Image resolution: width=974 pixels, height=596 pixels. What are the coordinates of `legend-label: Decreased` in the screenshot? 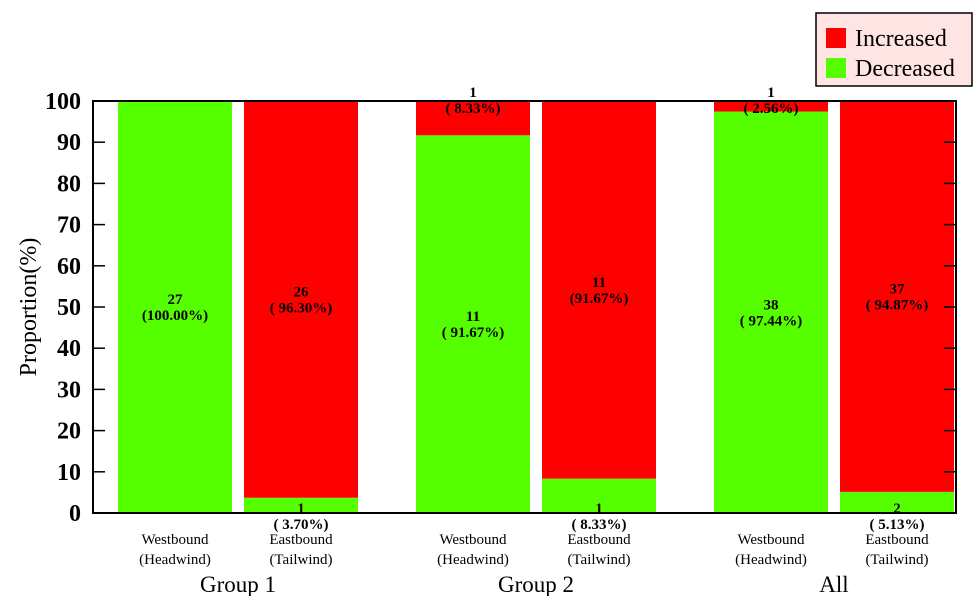 It's located at (905, 69).